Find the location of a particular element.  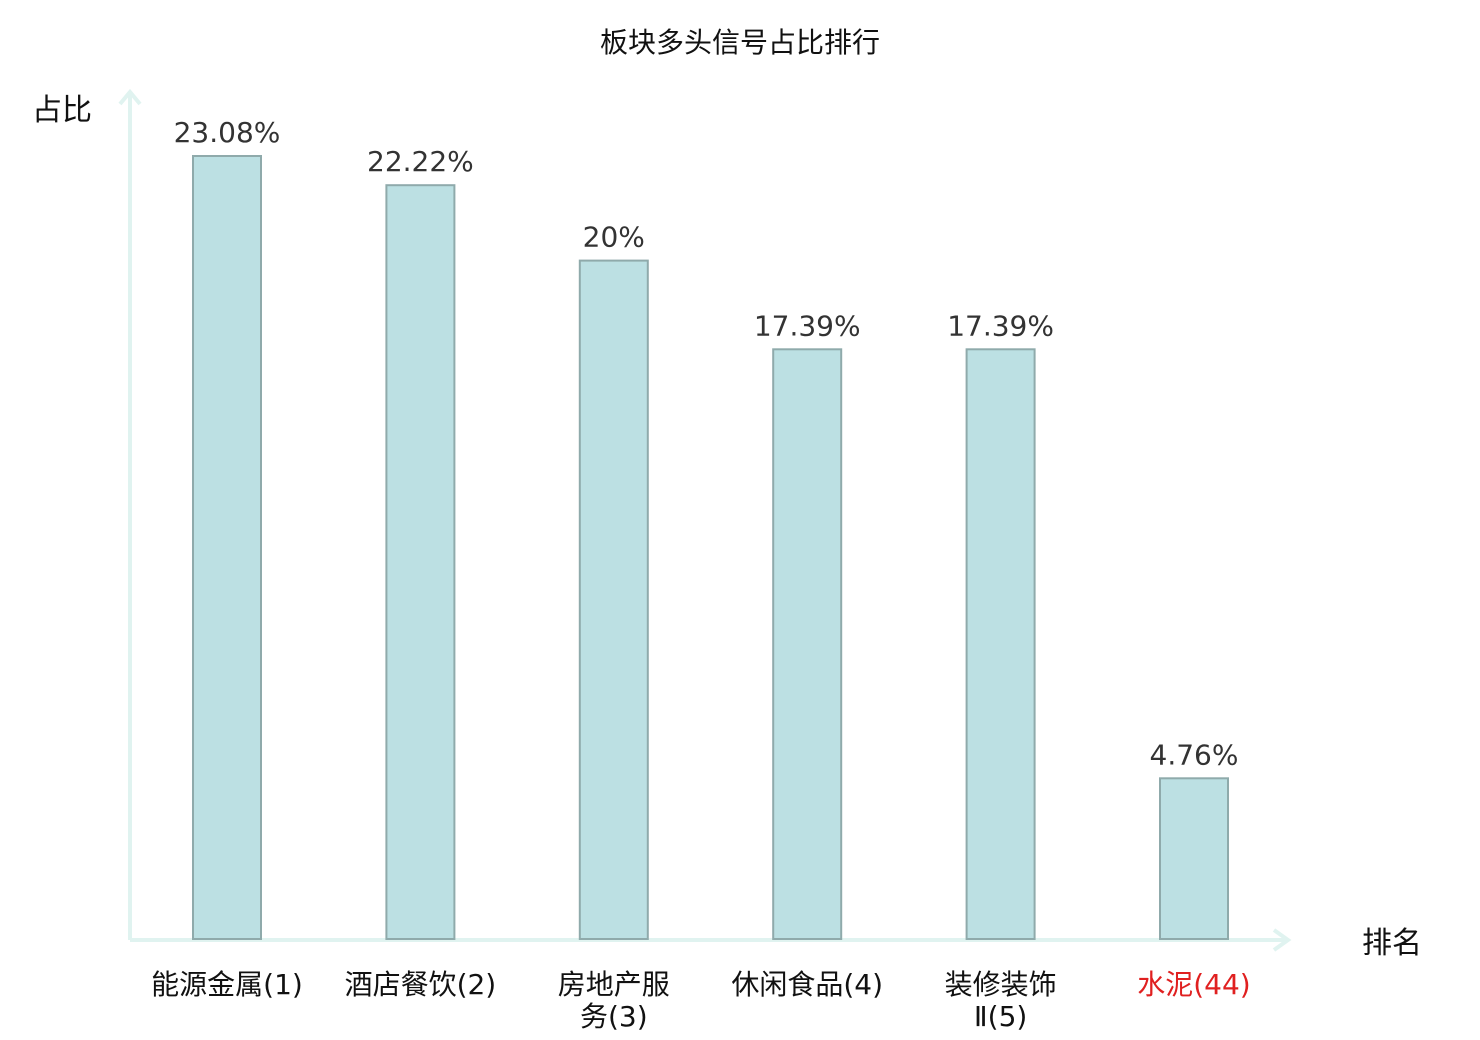

y-axis-label: 占比 is located at coordinates (62, 110).